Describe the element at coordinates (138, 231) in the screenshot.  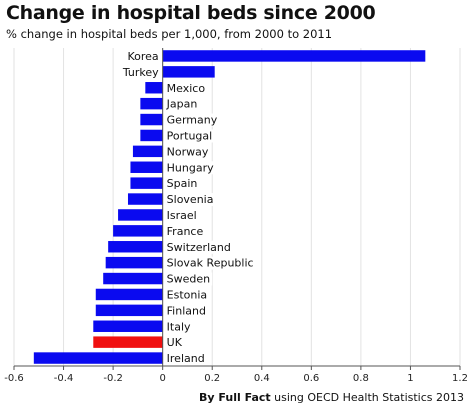
I see `bar-france` at that location.